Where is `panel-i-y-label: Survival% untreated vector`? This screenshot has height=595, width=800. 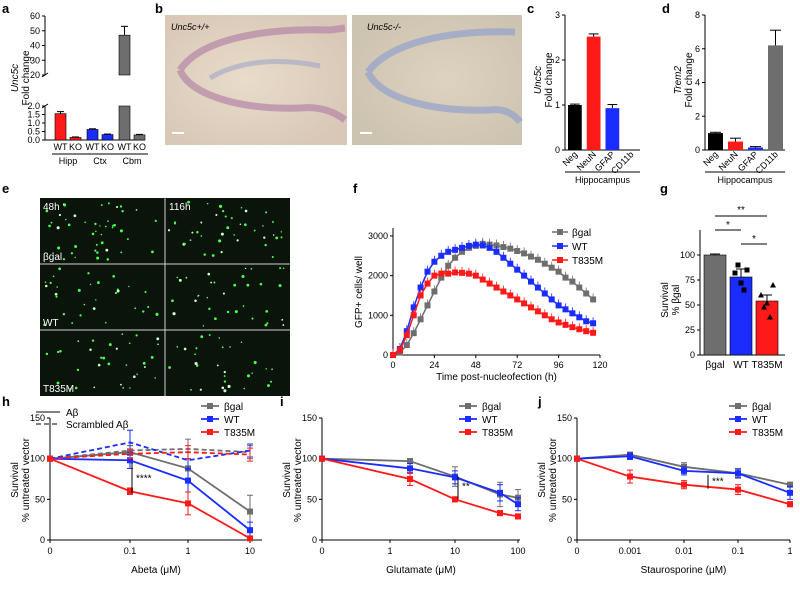
panel-i-y-label: Survival% untreated vector is located at coordinates (293, 479).